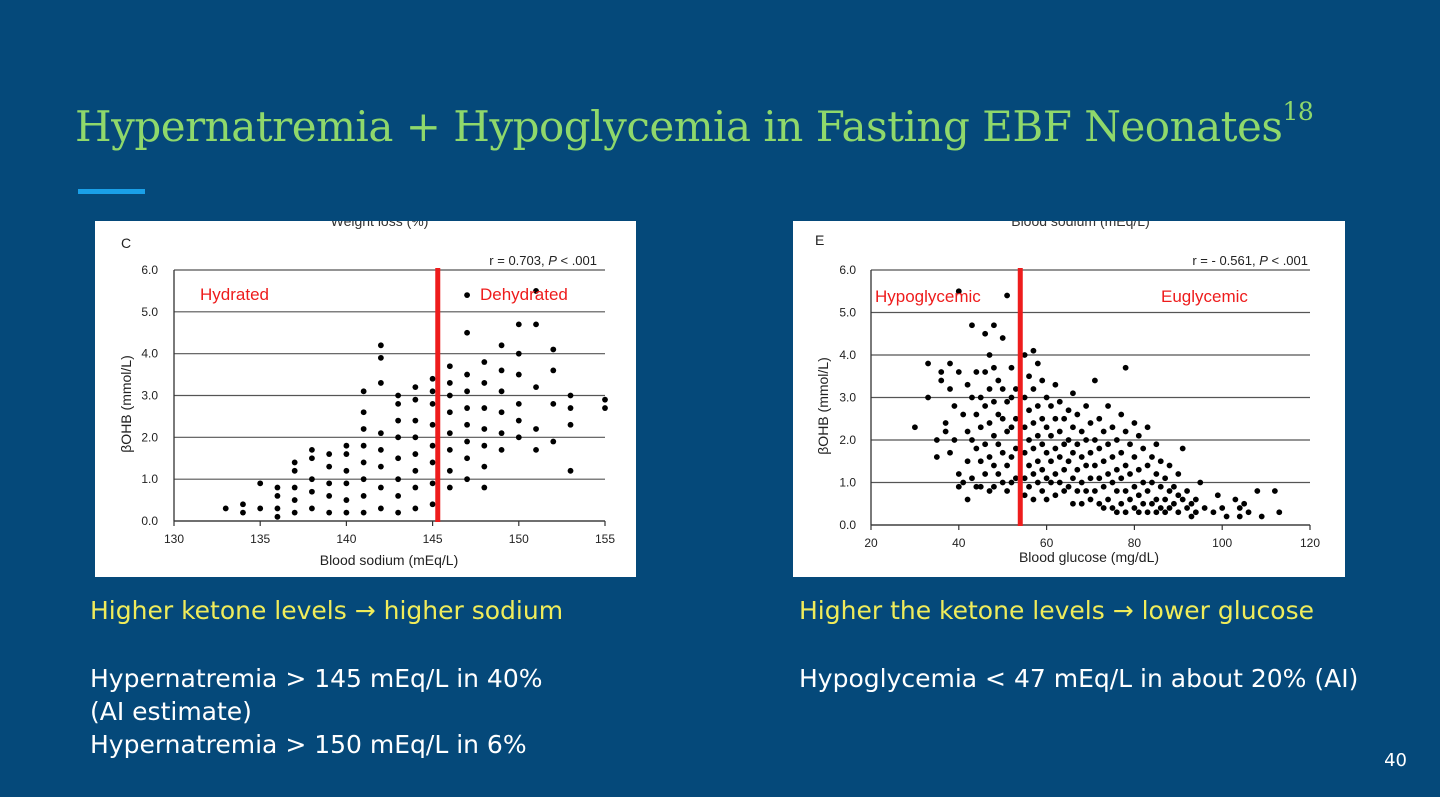 This screenshot has width=1440, height=797. I want to click on chart2-x-tick-label: 80, so click(1135, 543).